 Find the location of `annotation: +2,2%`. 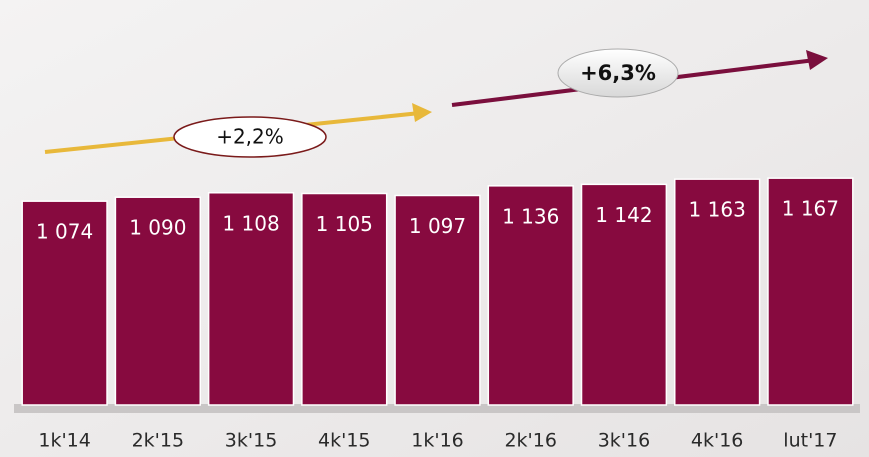

annotation: +2,2% is located at coordinates (250, 137).